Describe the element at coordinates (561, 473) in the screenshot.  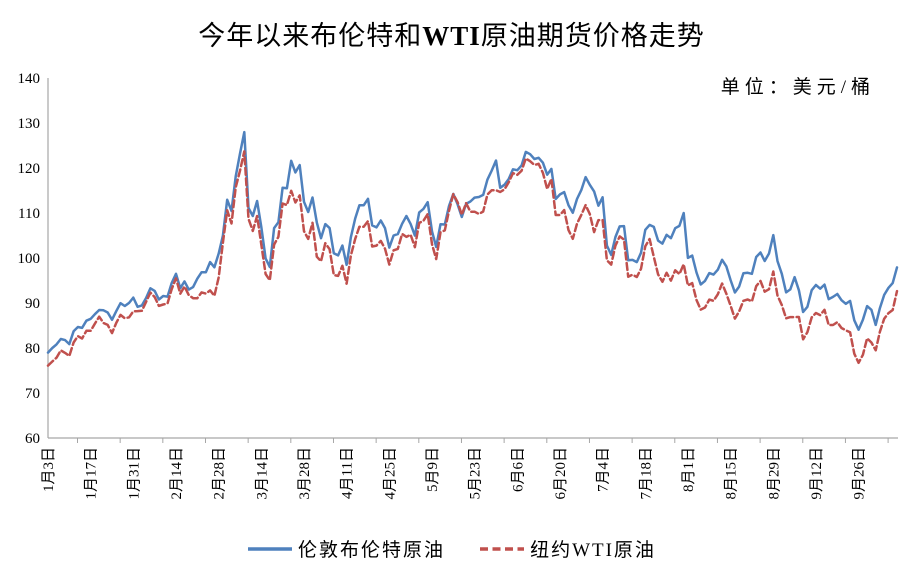
I see `svg-text: 6月20日` at that location.